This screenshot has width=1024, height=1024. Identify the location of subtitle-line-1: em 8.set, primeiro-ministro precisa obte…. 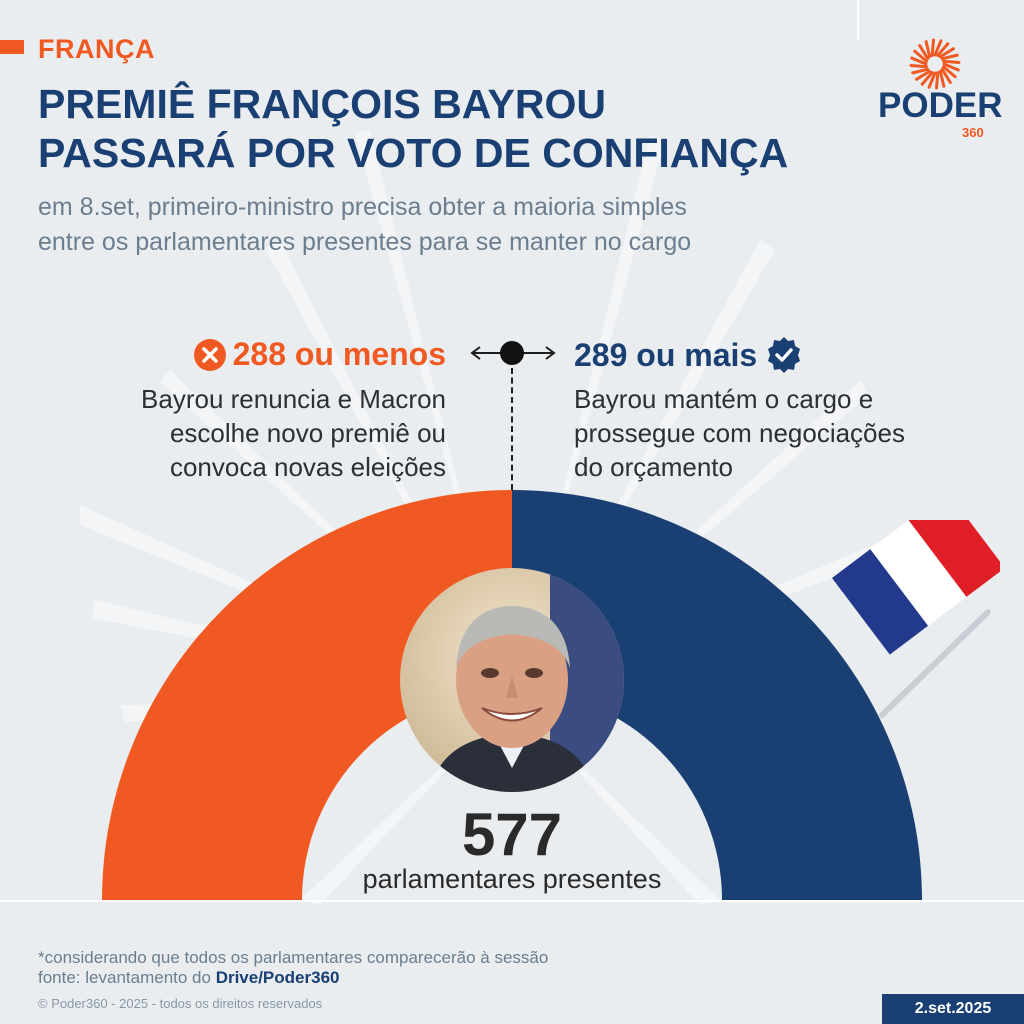
(362, 207).